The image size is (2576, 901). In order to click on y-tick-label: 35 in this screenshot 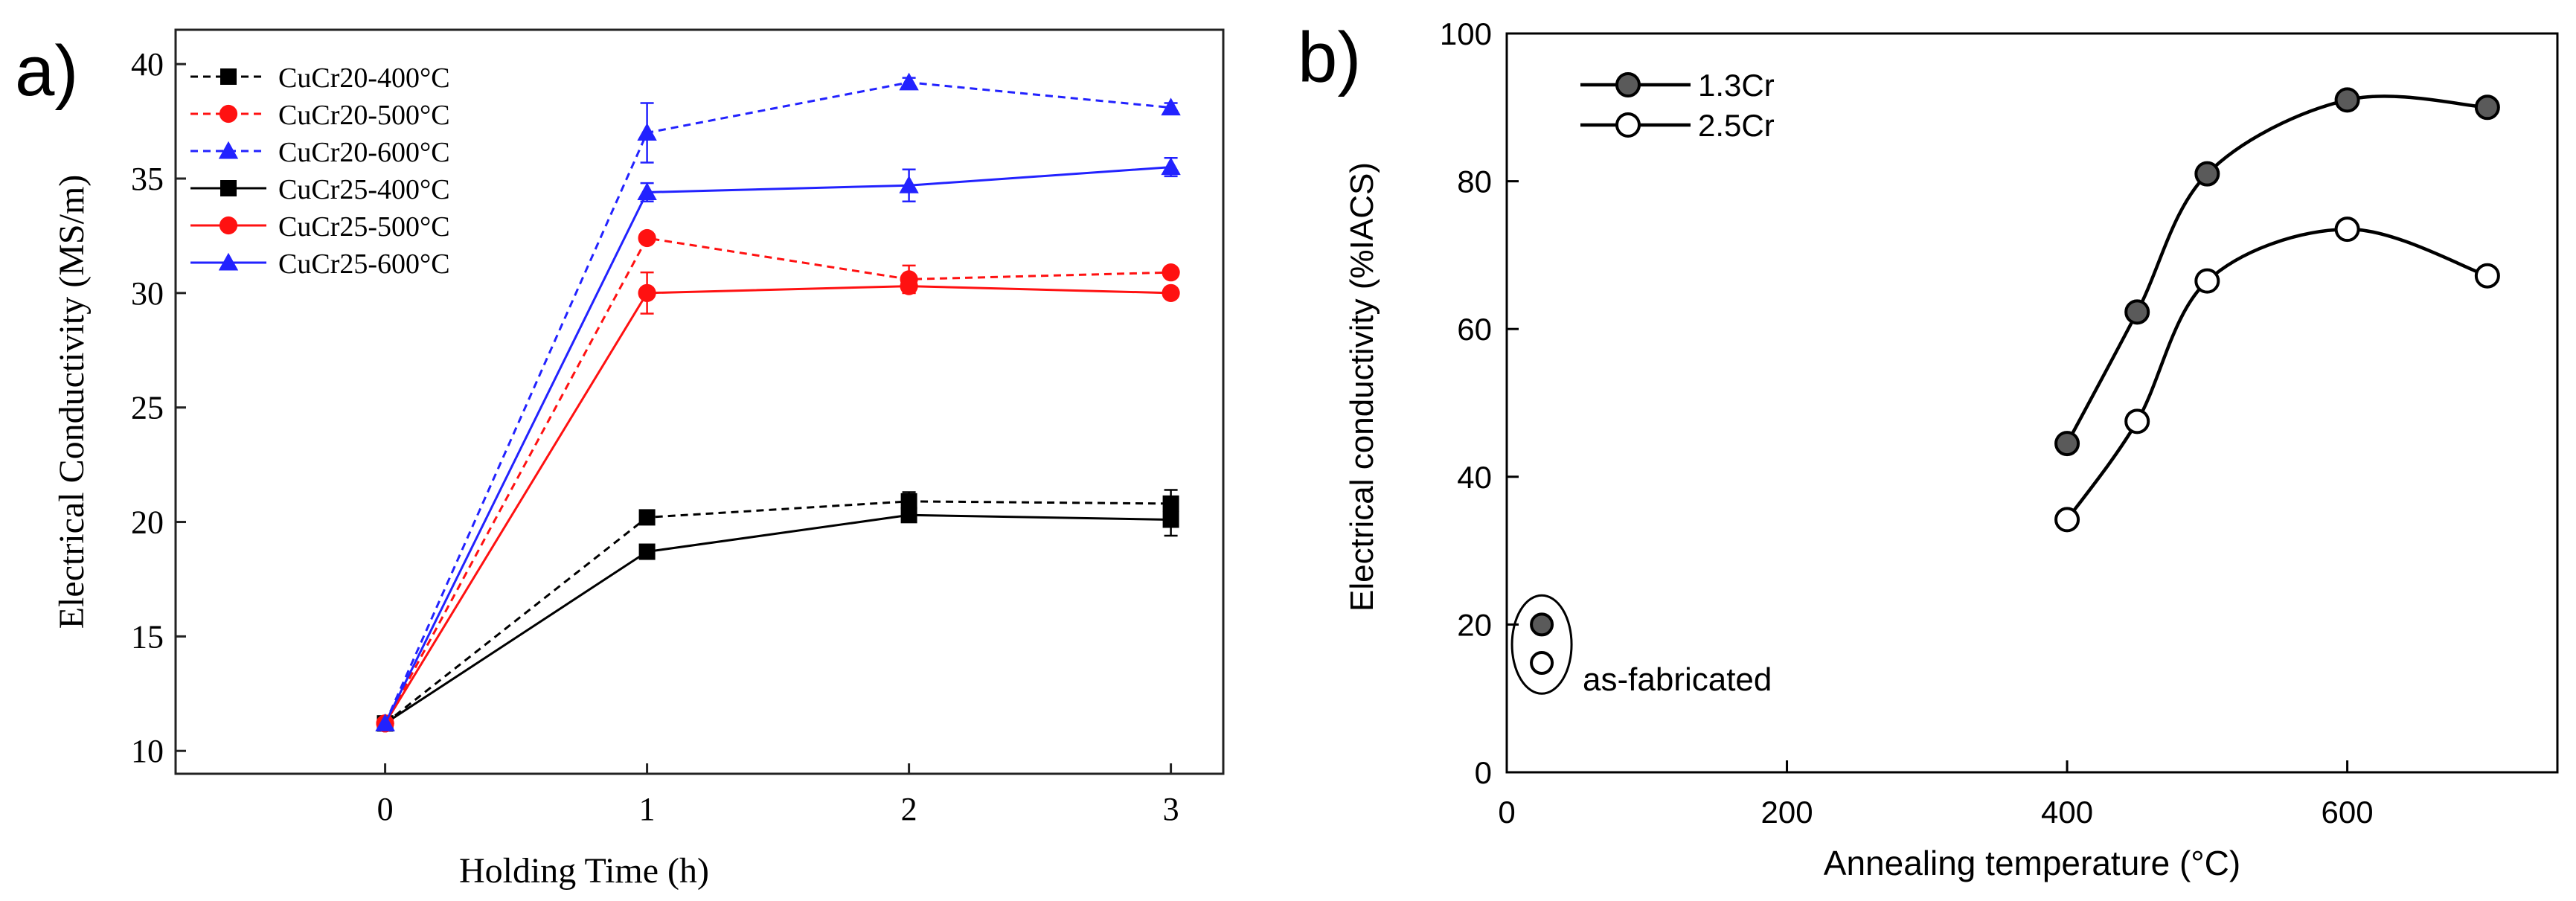, I will do `click(148, 179)`.